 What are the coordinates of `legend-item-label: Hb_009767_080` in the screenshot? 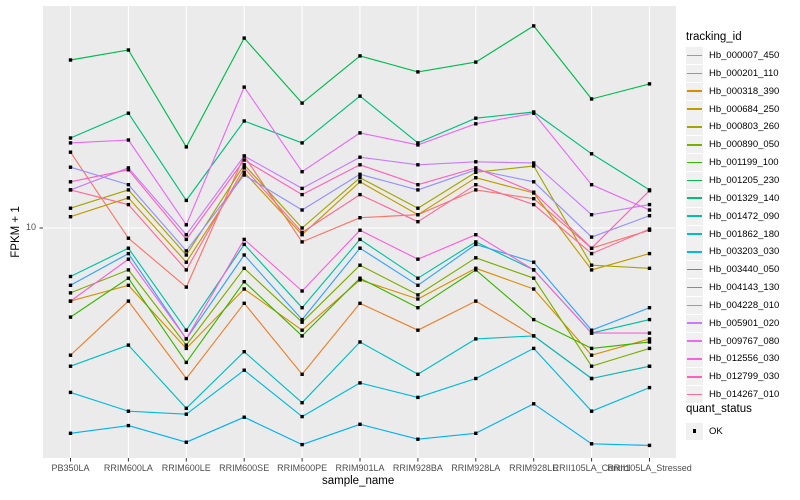 It's located at (744, 341).